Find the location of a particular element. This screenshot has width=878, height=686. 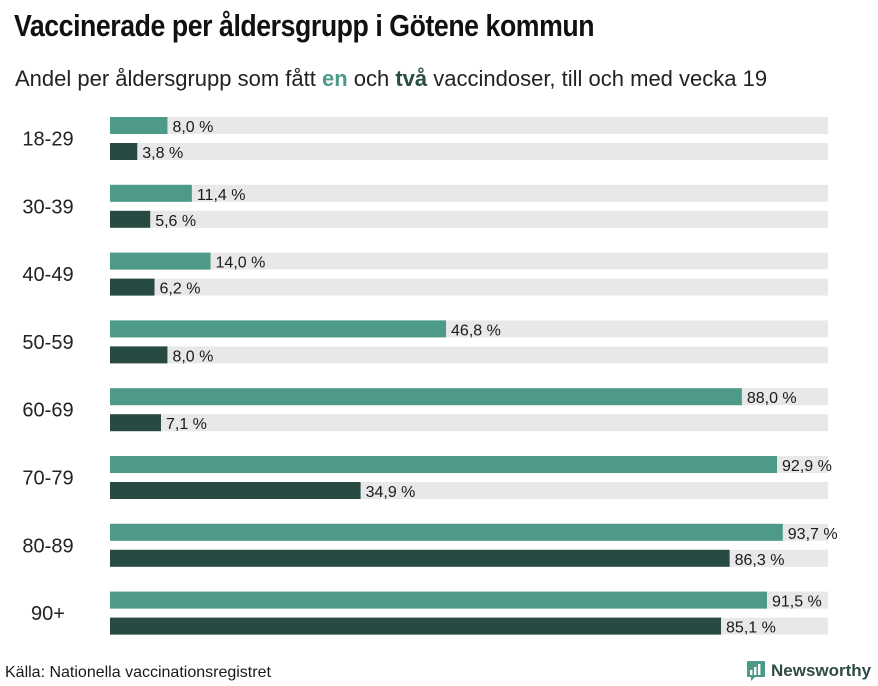

value-label: 85,1 % is located at coordinates (751, 628).